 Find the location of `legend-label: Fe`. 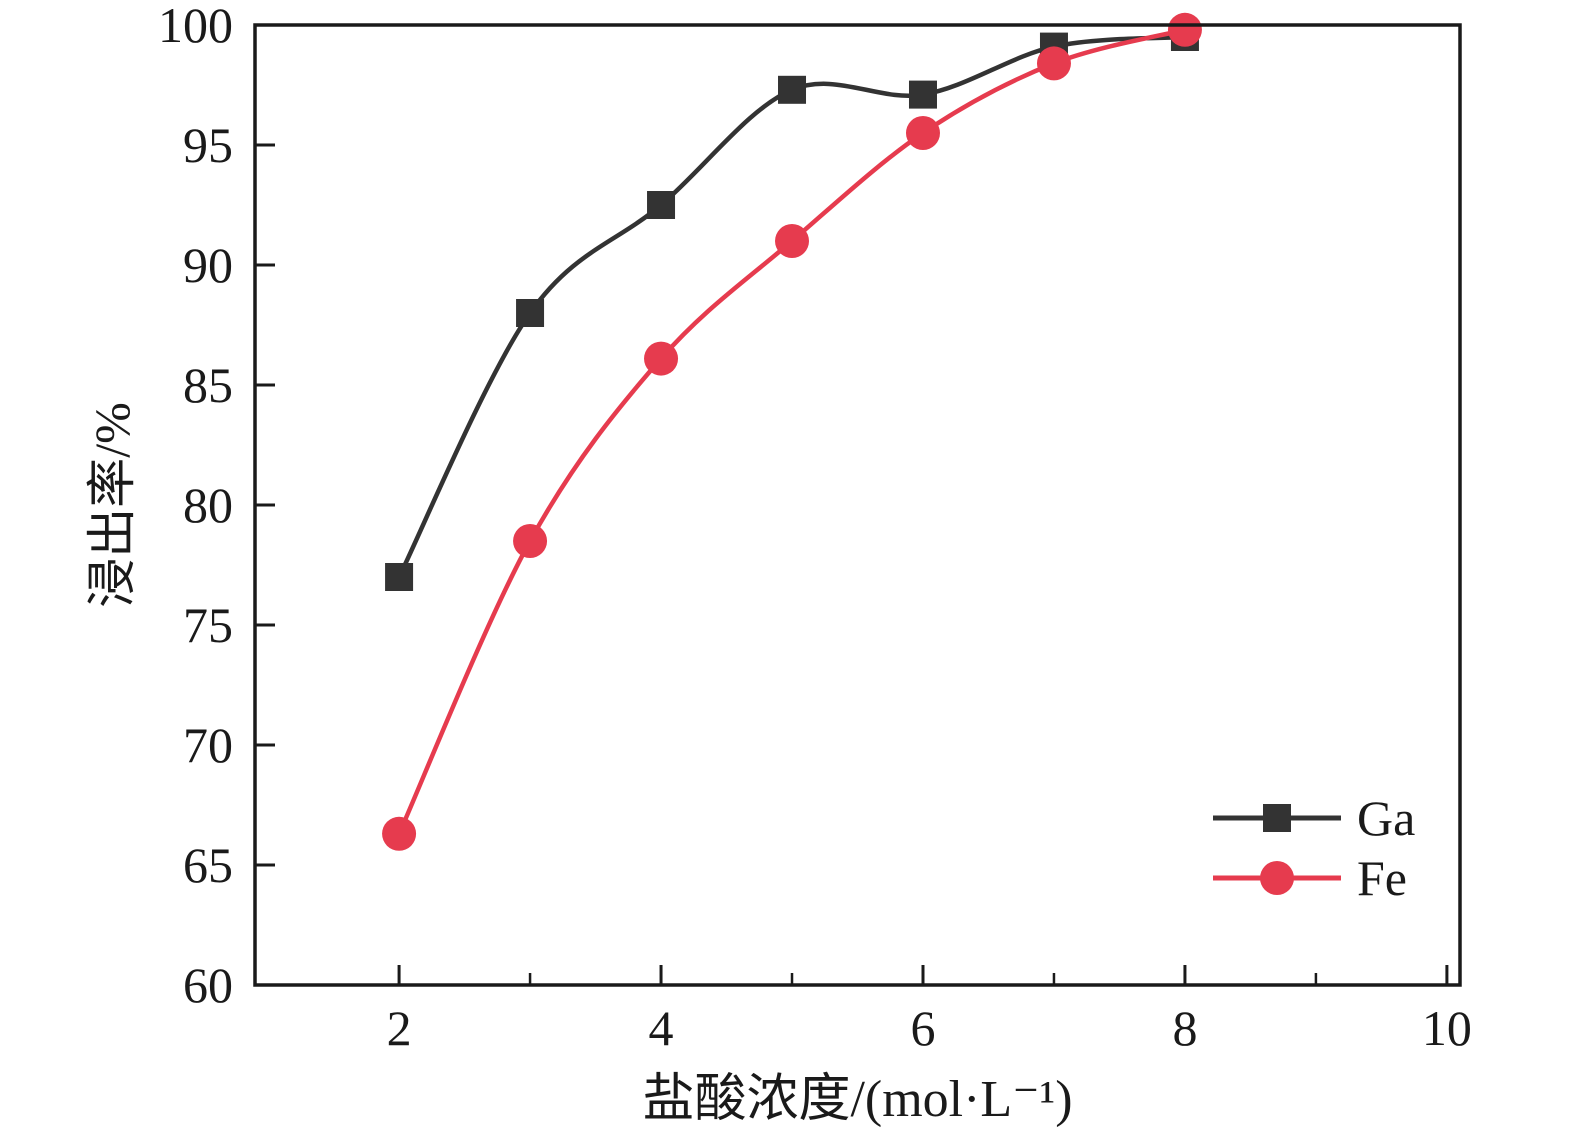

legend-label: Fe is located at coordinates (1382, 878).